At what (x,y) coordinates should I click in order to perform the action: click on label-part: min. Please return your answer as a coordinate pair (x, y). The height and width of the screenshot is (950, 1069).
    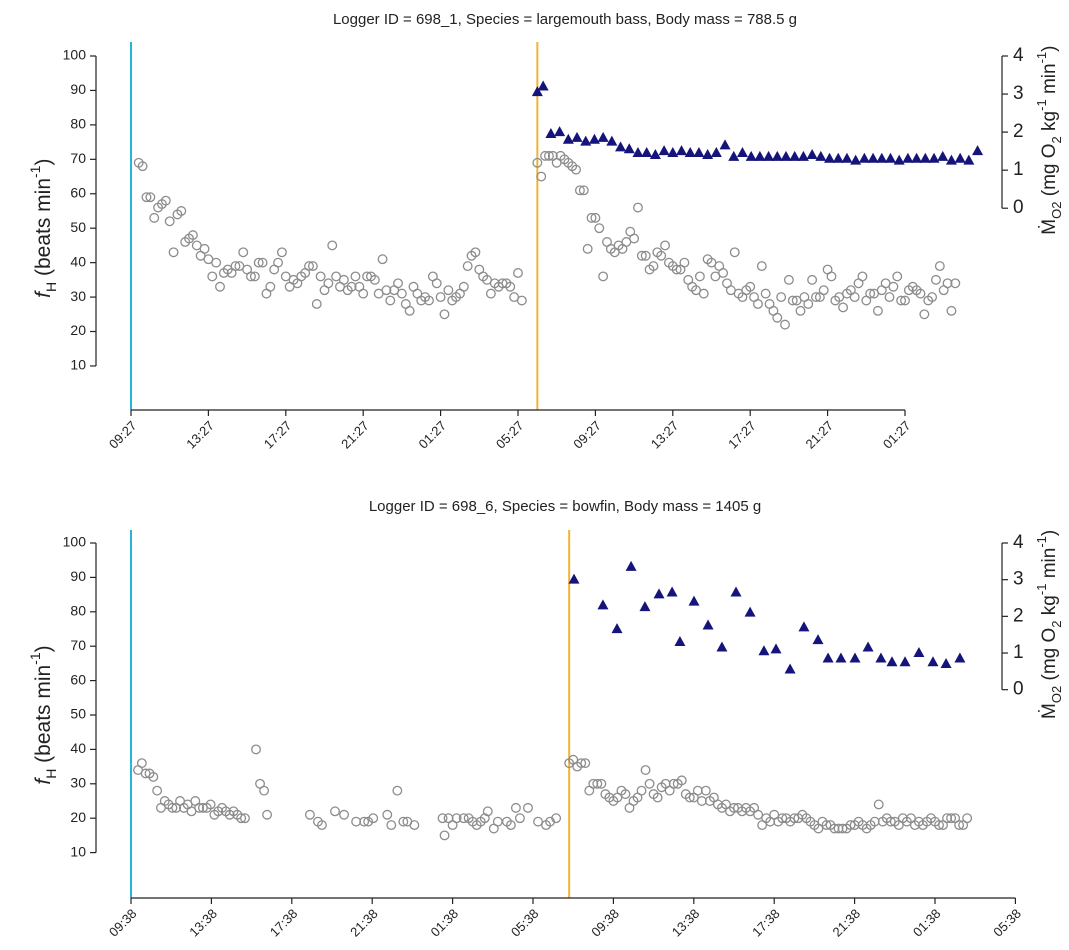
    Looking at the image, I should click on (1049, 566).